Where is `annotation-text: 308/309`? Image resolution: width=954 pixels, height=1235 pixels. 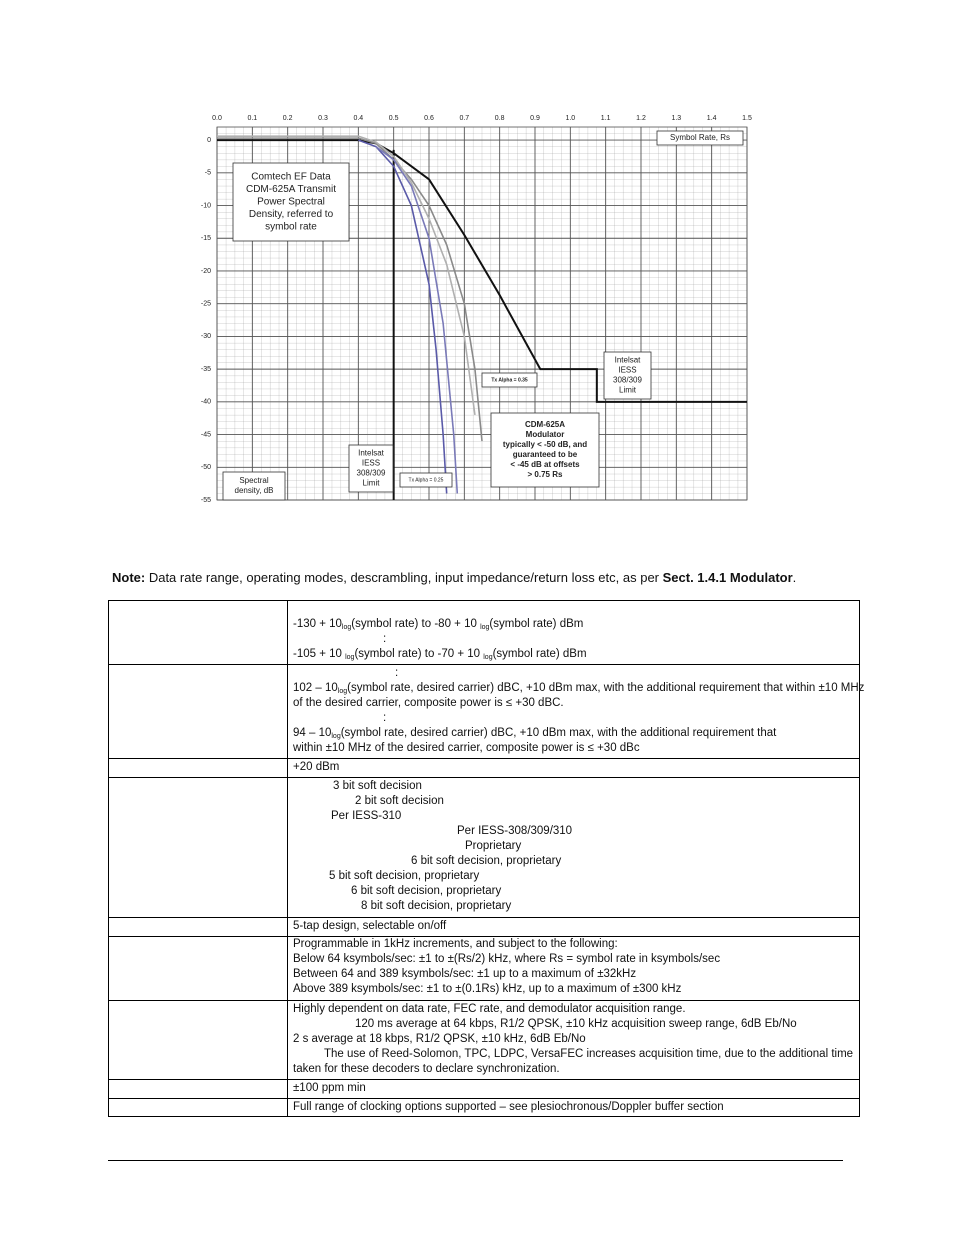 annotation-text: 308/309 is located at coordinates (371, 473).